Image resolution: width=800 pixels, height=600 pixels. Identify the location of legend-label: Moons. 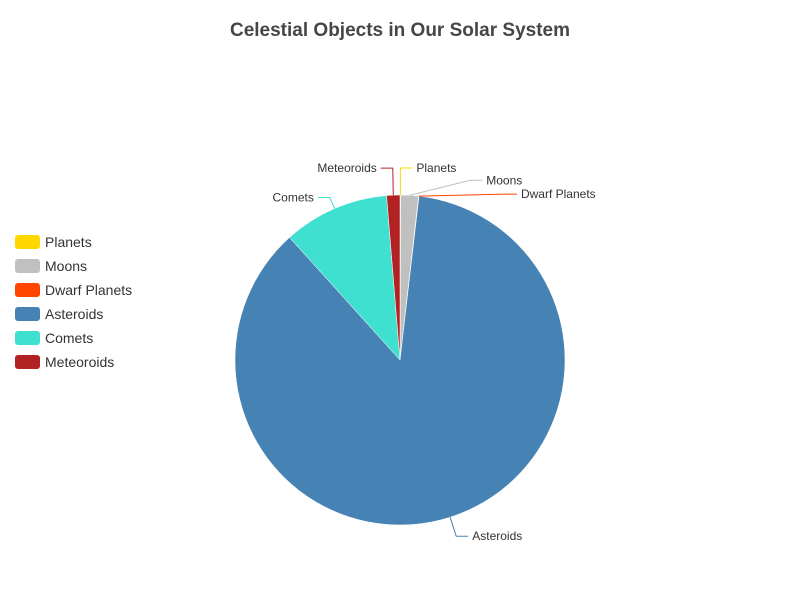
(66, 266).